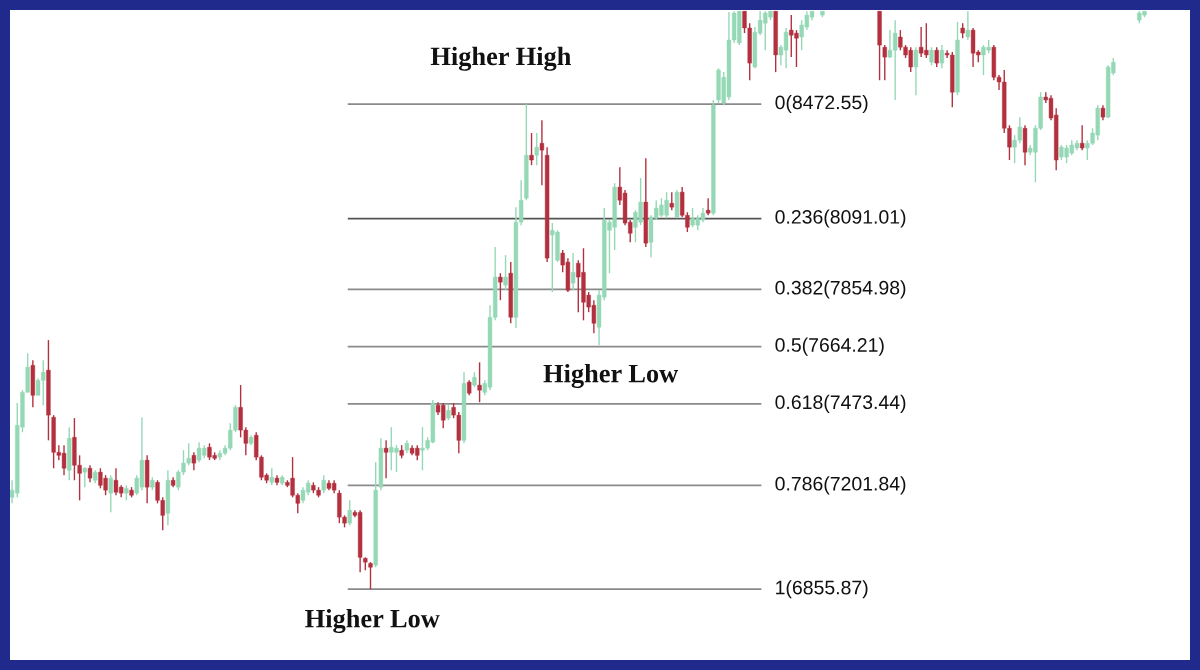  What do you see at coordinates (500, 58) in the screenshot?
I see `annotation: Higher High` at bounding box center [500, 58].